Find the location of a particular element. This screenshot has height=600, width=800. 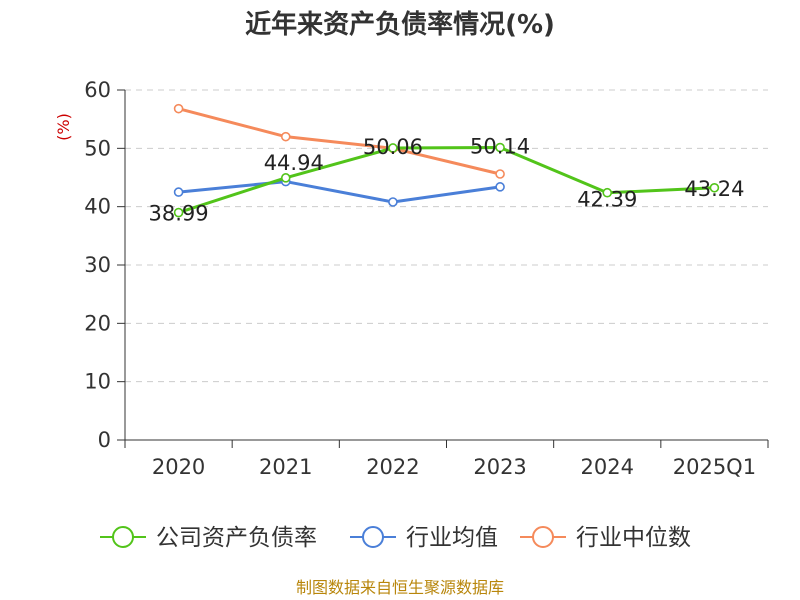

y-tick-label: 60 is located at coordinates (97, 90).